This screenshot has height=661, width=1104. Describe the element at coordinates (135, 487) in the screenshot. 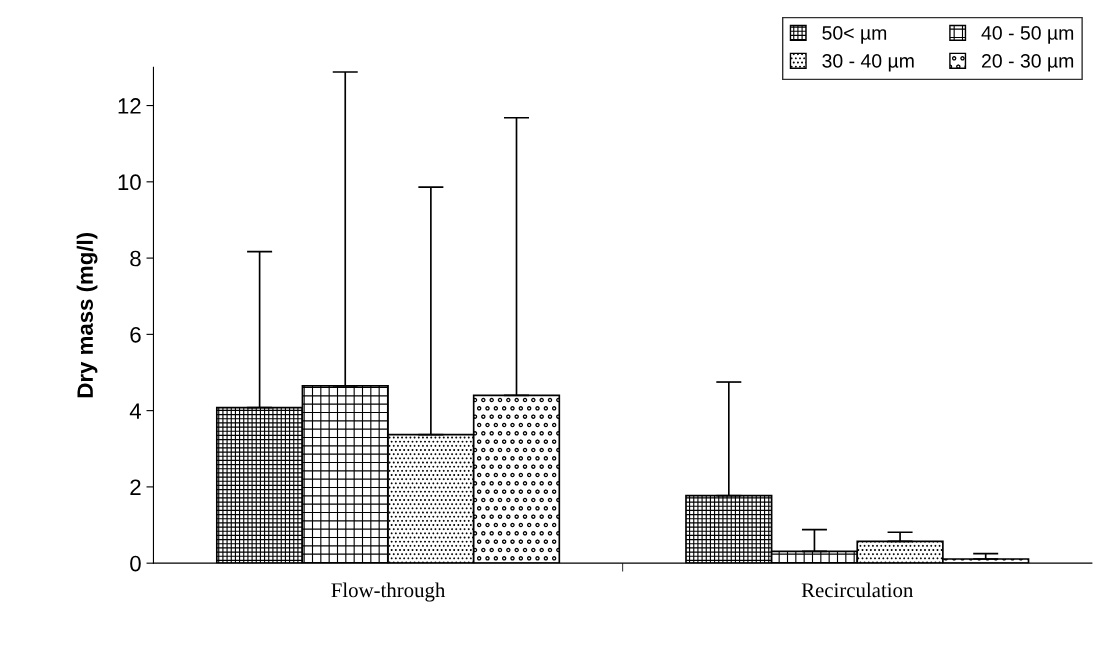

I see `y-tick-label: 2` at that location.